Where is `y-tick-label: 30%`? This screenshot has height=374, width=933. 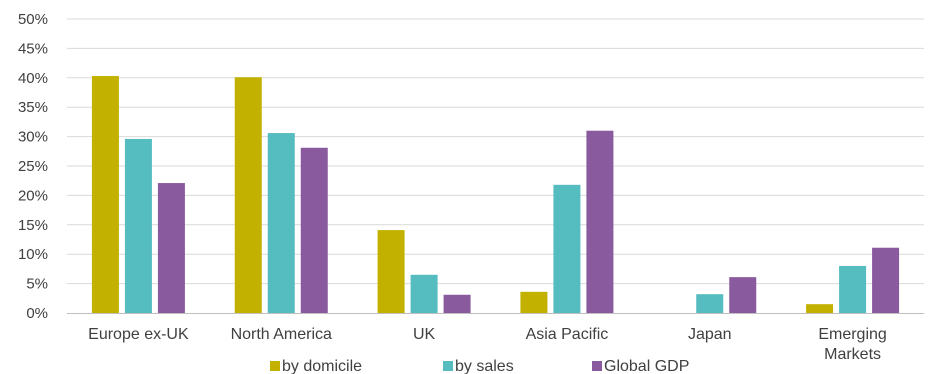
y-tick-label: 30% is located at coordinates (33, 137).